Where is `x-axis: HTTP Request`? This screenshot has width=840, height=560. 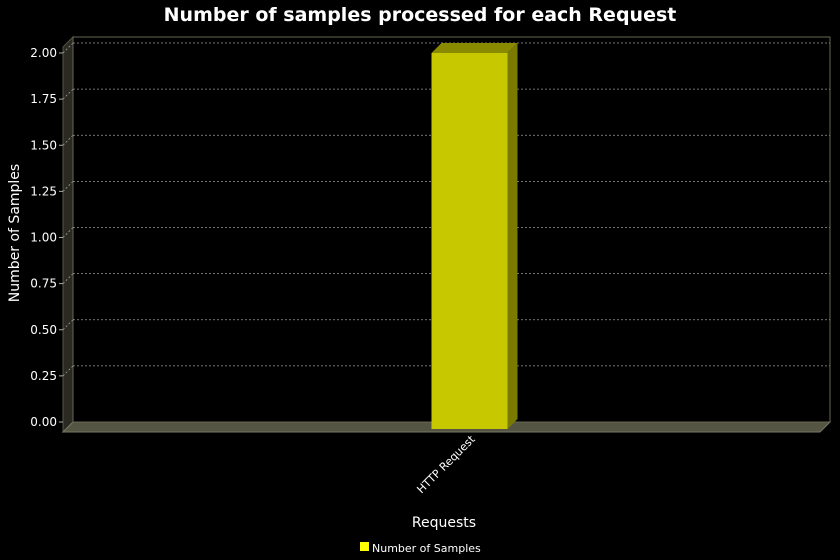
x-axis: HTTP Request is located at coordinates (446, 464).